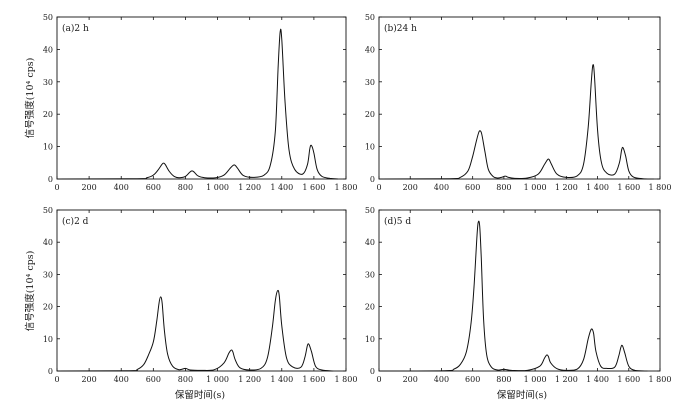 This screenshot has width=694, height=407. I want to click on x-axis-label-left: 保留时间(s), so click(200, 395).